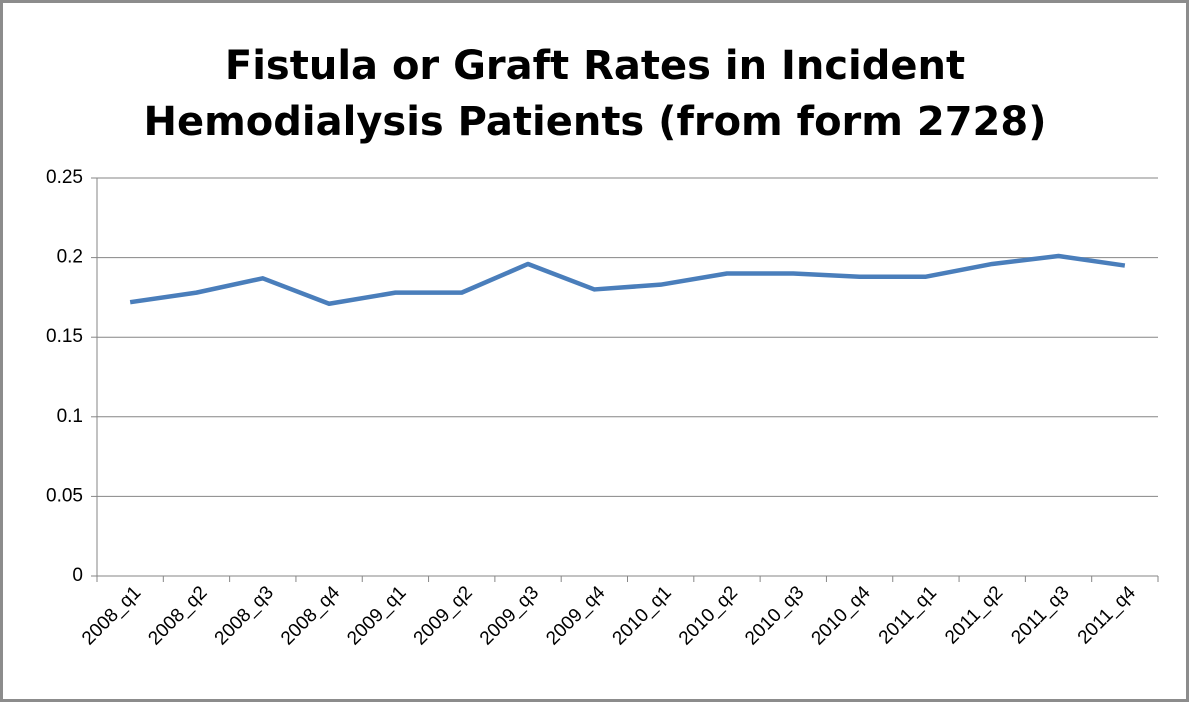  What do you see at coordinates (64, 177) in the screenshot?
I see `y-tick-label: 0.25` at bounding box center [64, 177].